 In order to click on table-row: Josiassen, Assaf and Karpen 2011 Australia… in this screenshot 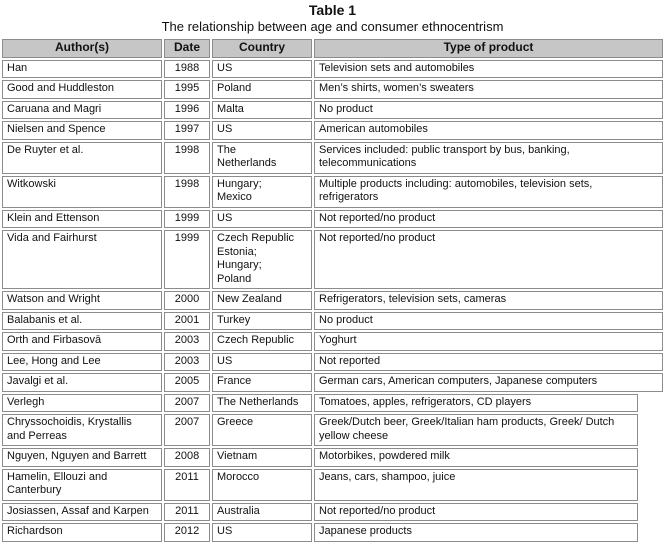, I will do `click(333, 511)`.